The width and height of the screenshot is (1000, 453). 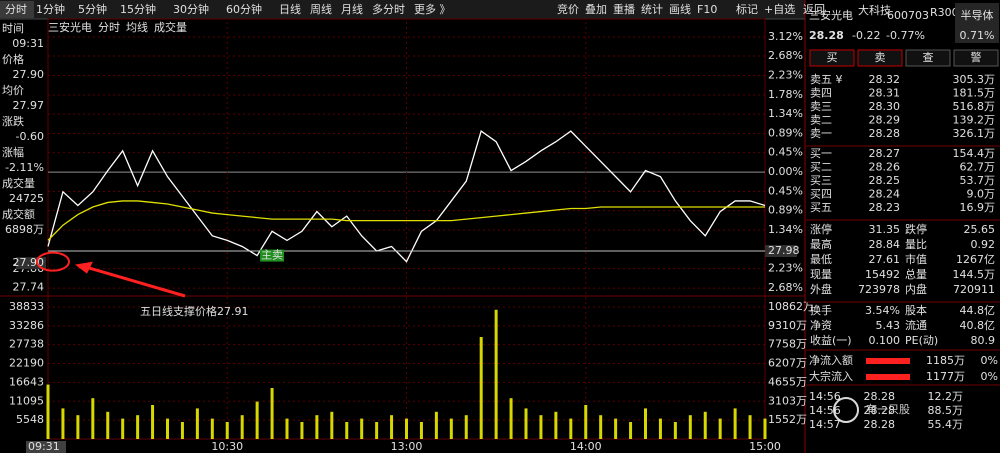 I want to click on book-label: 卖四, so click(x=821, y=93).